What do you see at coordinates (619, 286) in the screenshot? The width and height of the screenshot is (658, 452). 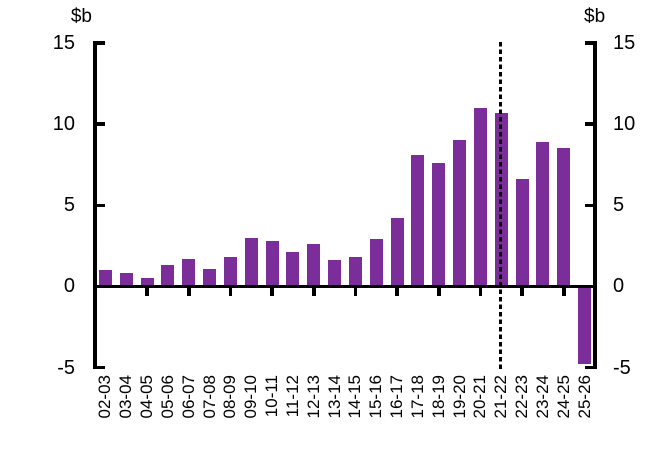 I see `right-axis-label-0: 0` at bounding box center [619, 286].